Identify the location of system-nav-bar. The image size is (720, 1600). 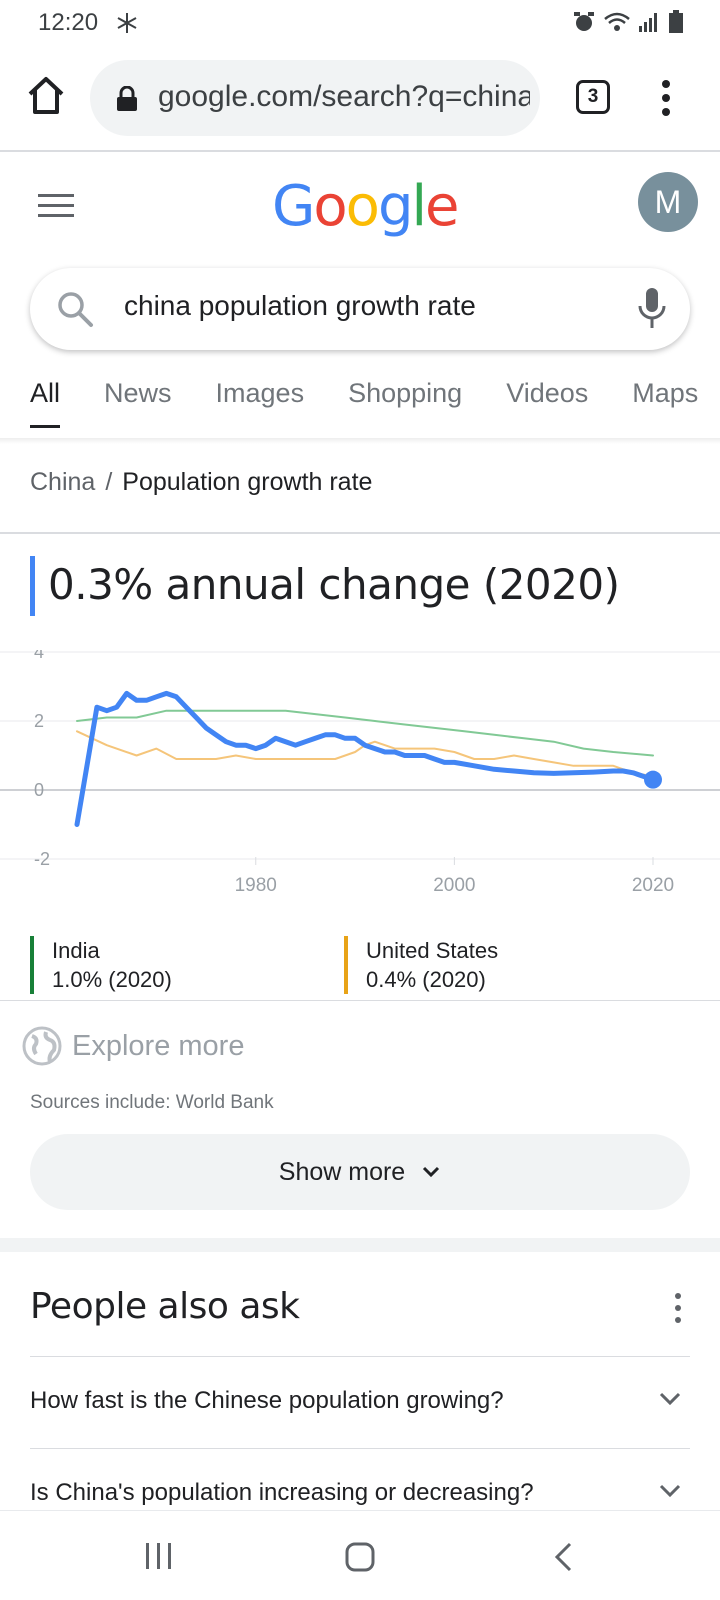
(360, 1555).